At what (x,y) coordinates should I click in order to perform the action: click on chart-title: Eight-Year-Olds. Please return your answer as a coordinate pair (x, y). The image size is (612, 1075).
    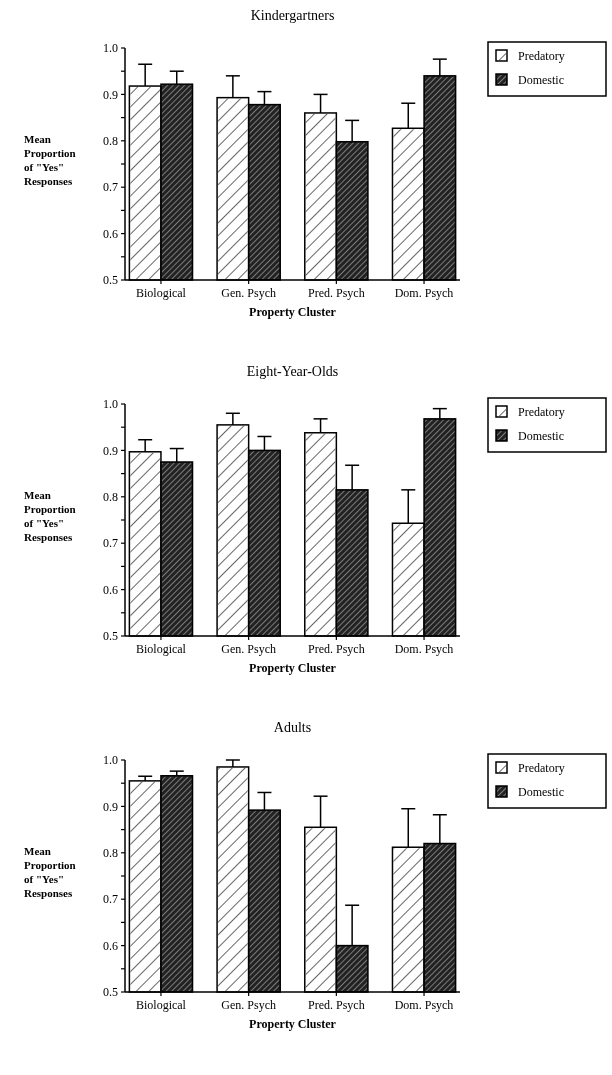
    Looking at the image, I should click on (292, 371).